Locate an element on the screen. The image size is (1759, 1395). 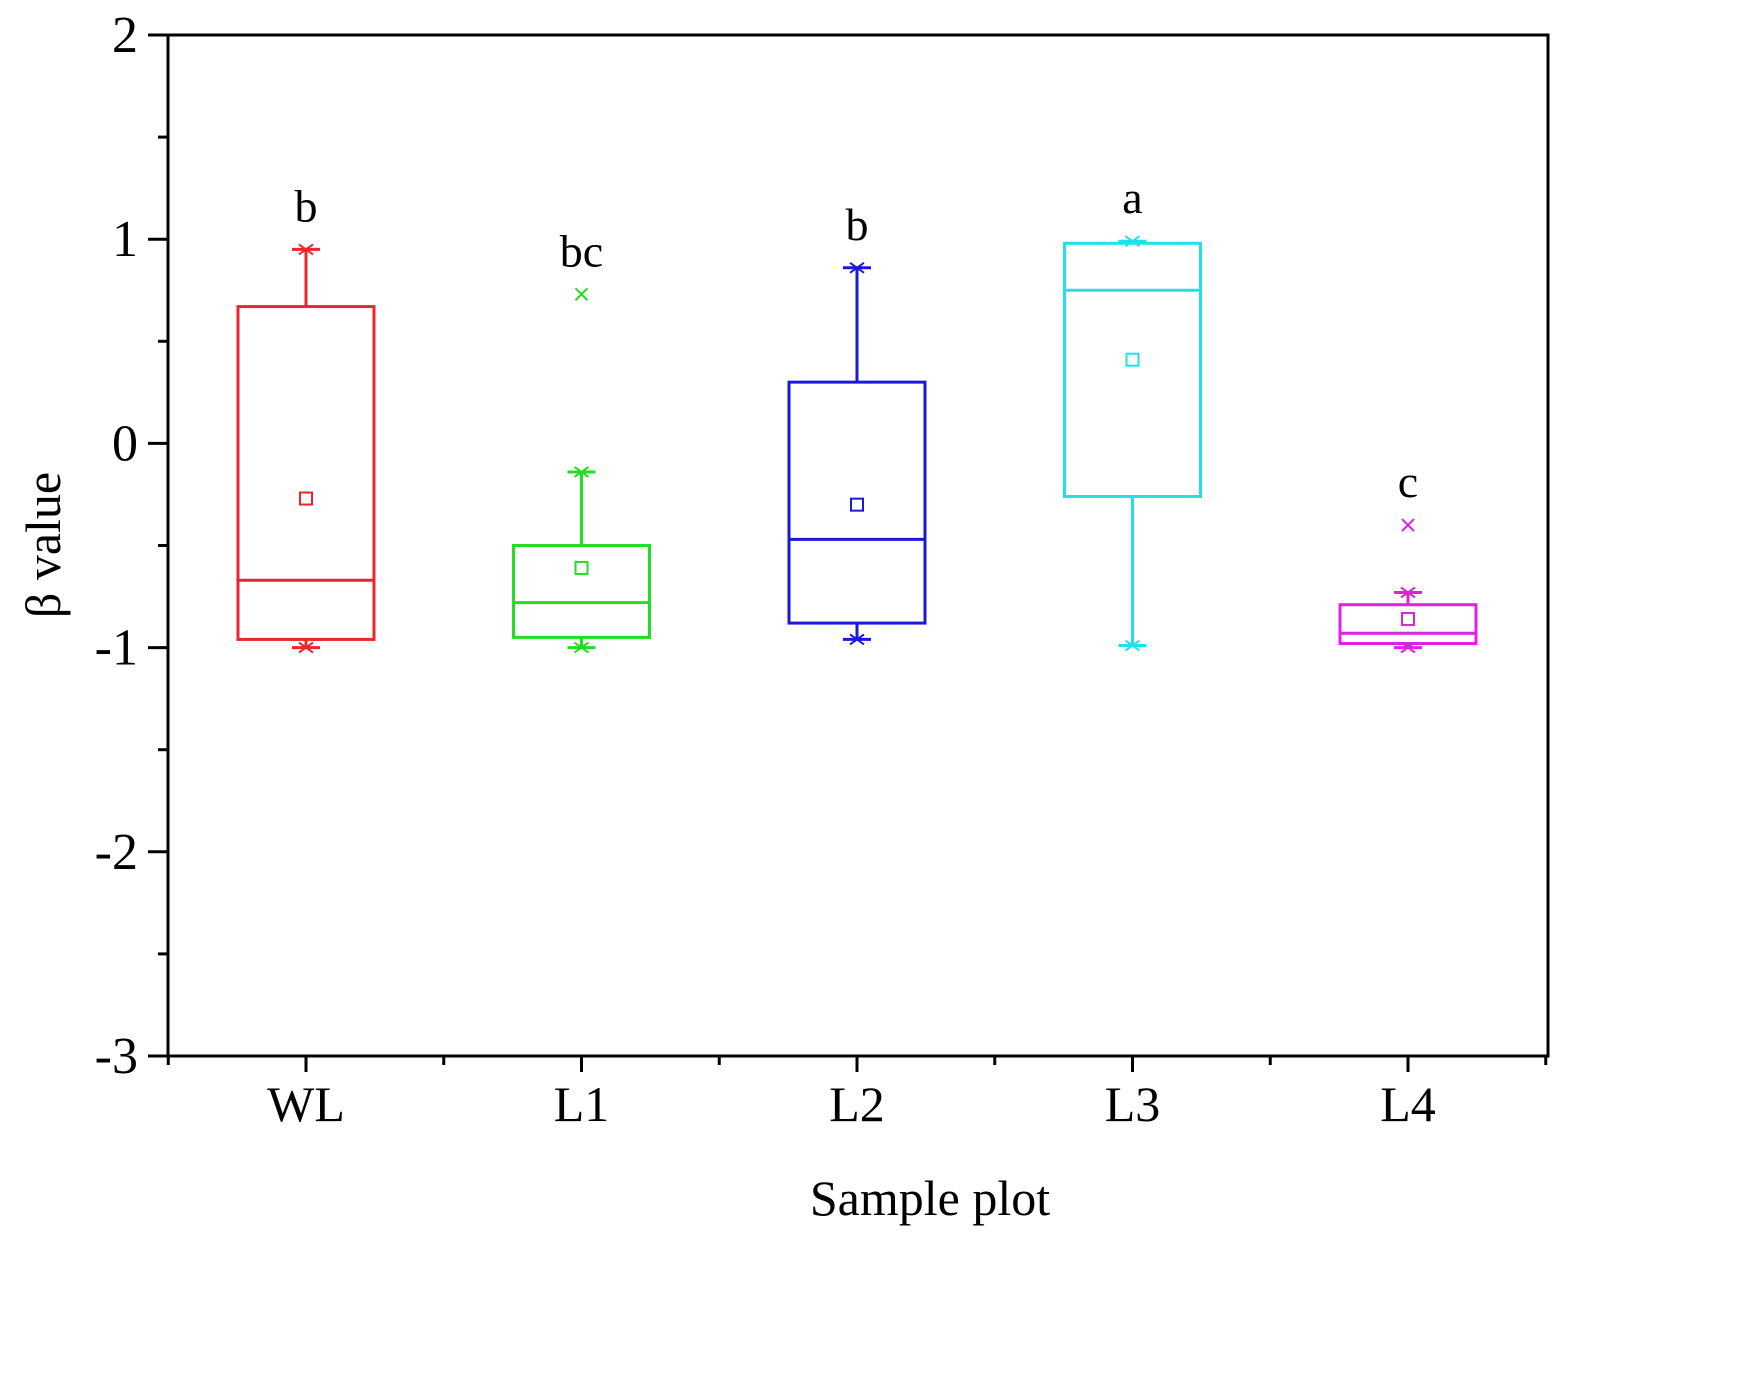
x-tick-label: L2 is located at coordinates (857, 1104).